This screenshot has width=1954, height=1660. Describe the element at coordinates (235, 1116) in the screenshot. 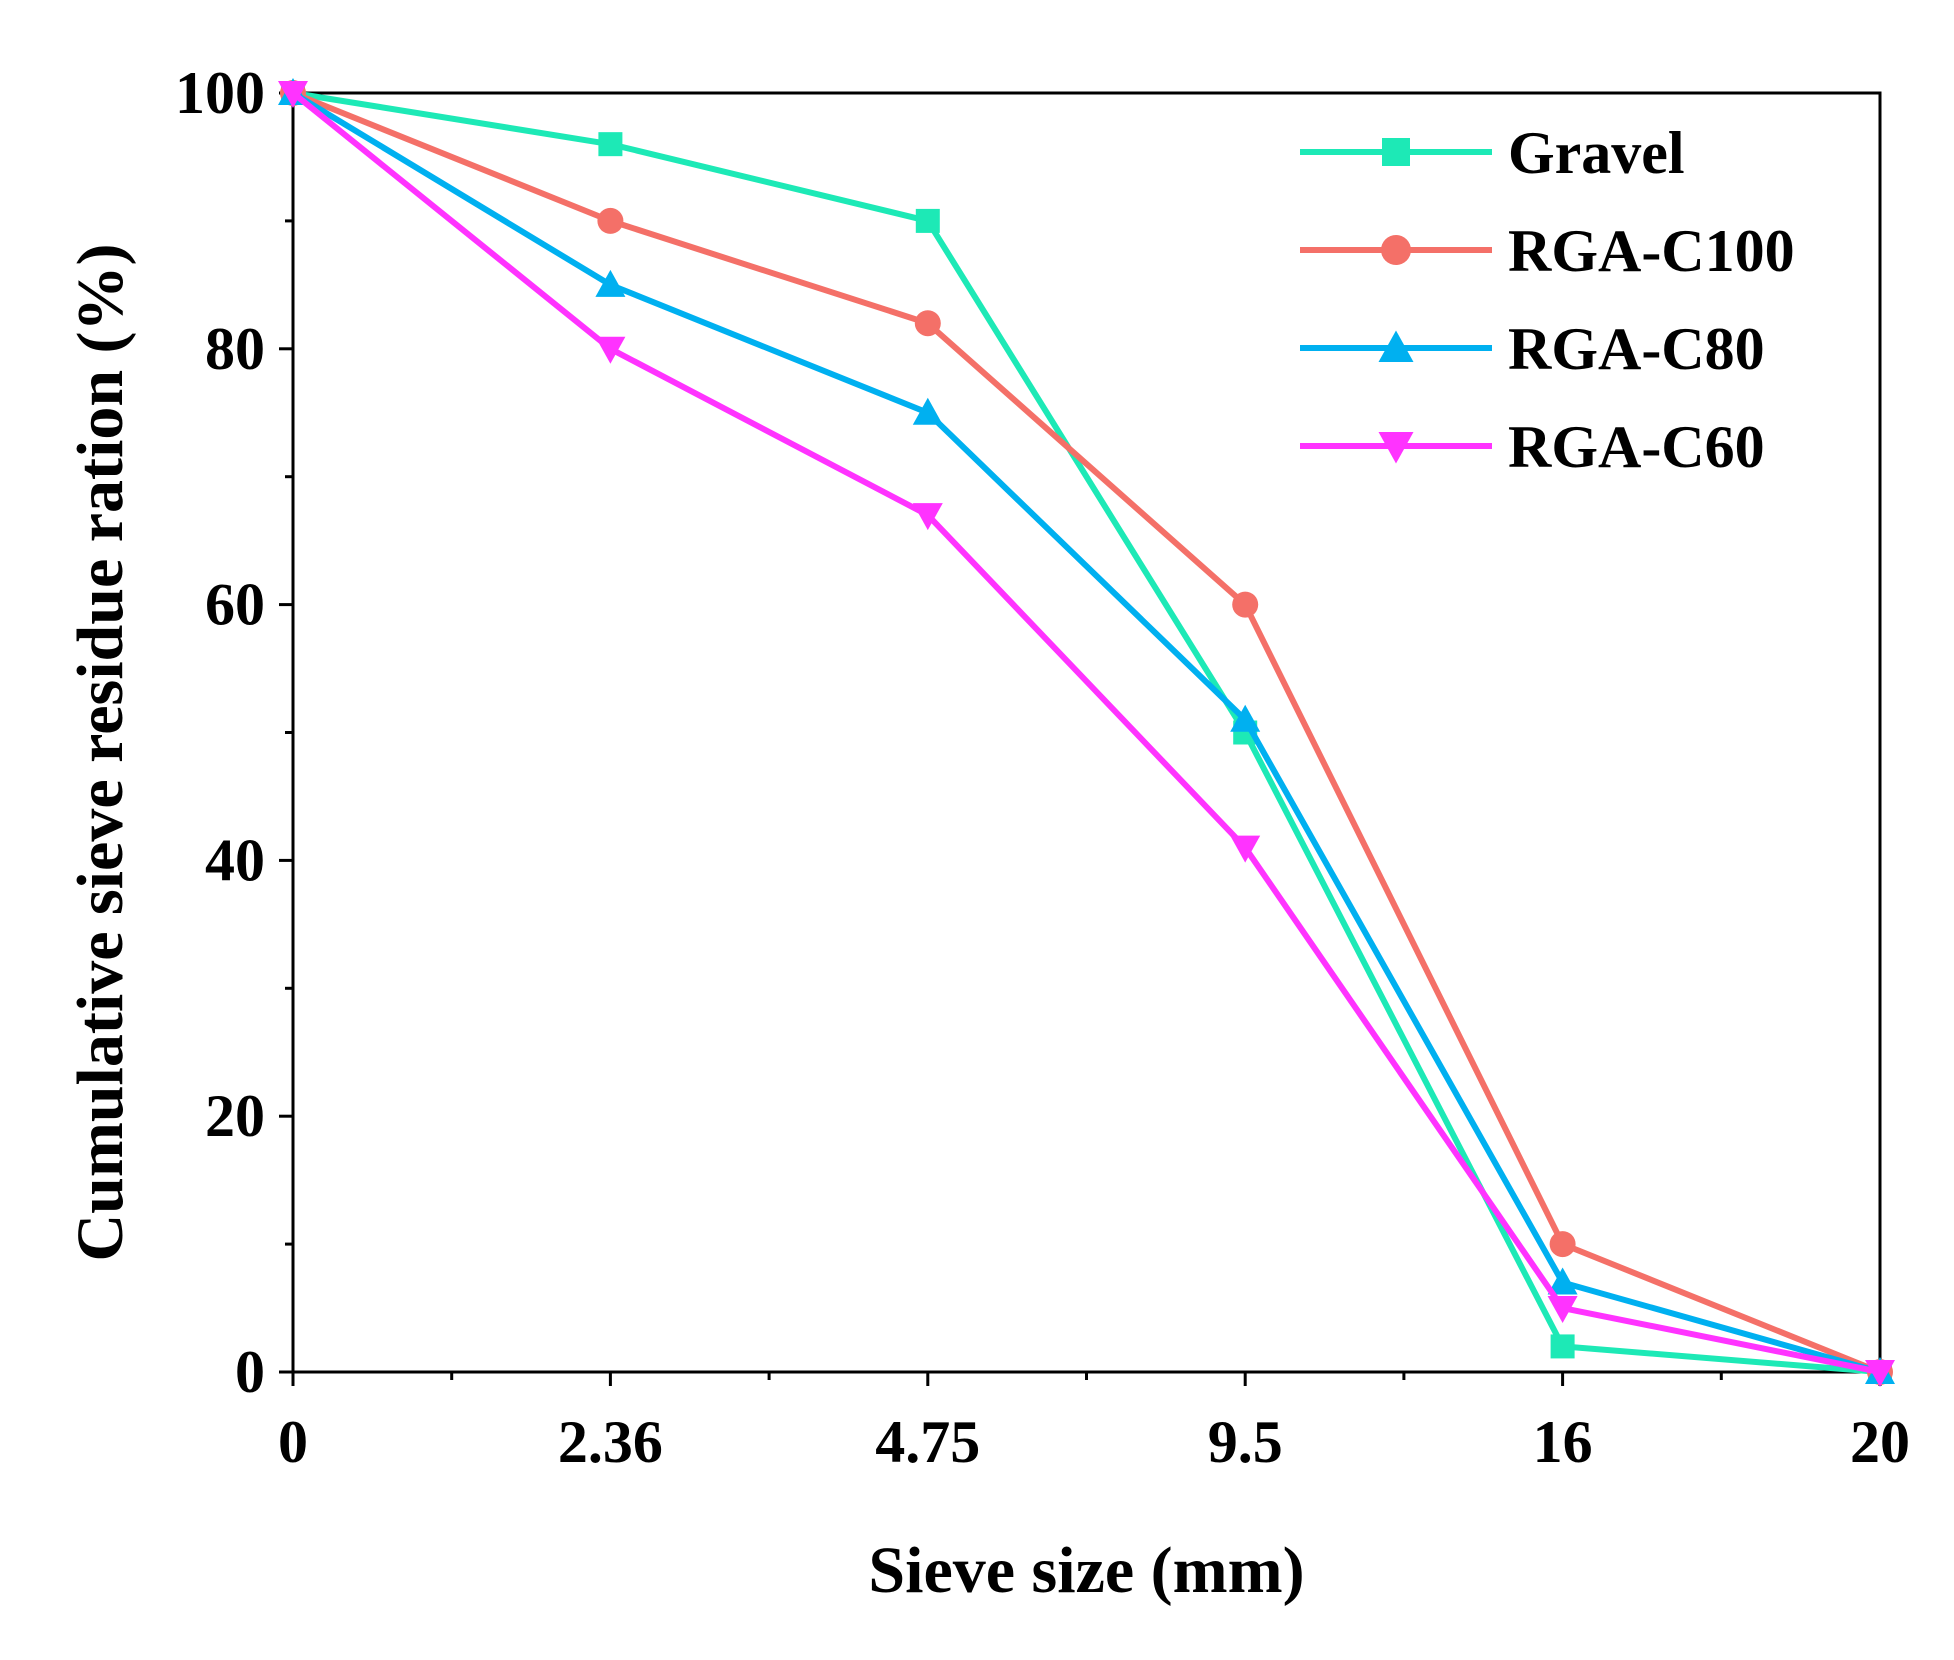

I see `y-tick-label-20: 20` at that location.